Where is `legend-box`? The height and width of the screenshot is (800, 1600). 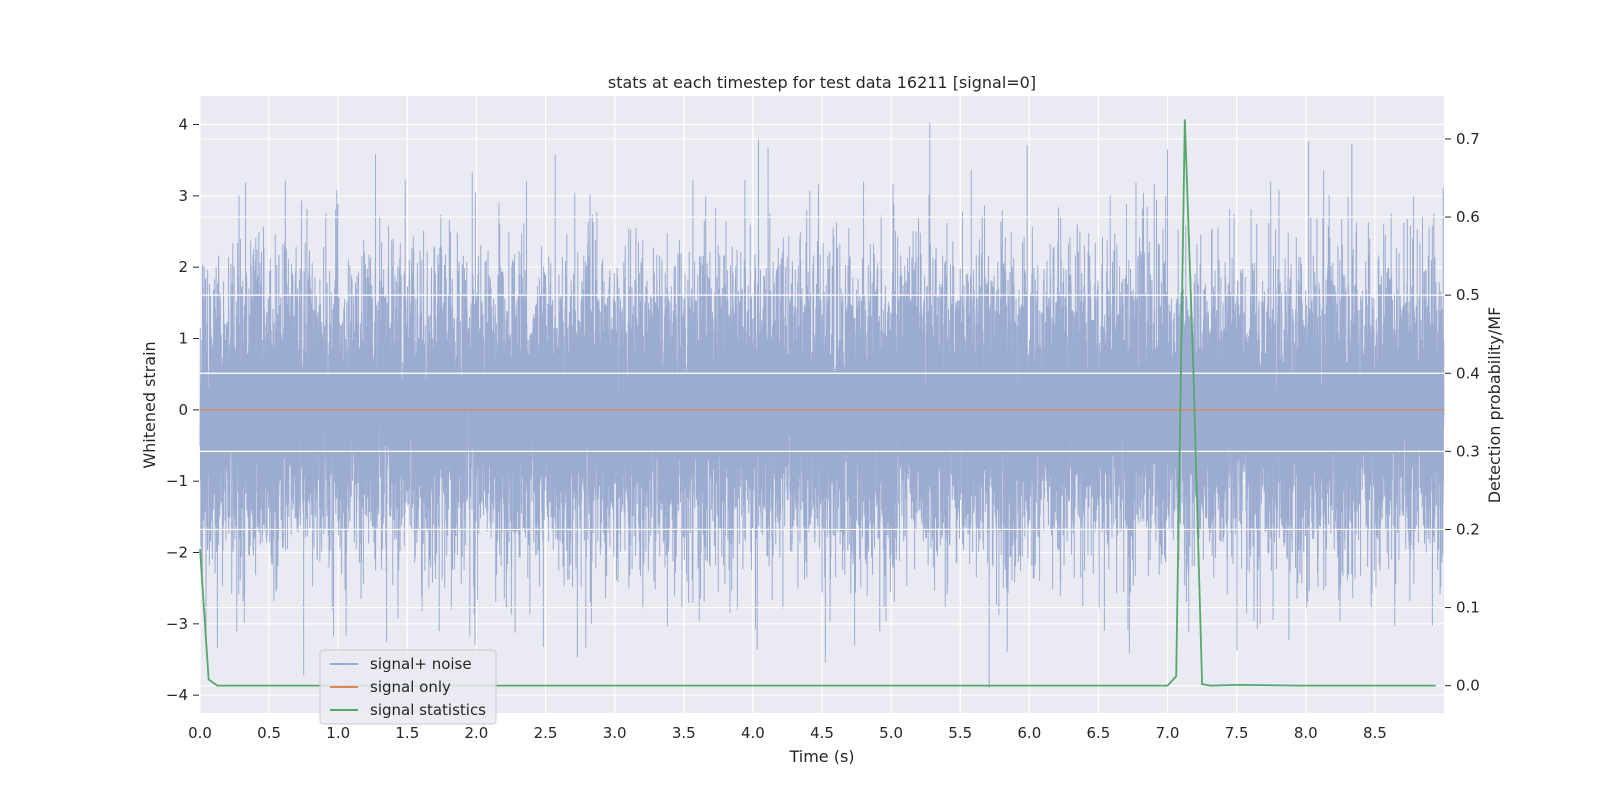
legend-box is located at coordinates (408, 687).